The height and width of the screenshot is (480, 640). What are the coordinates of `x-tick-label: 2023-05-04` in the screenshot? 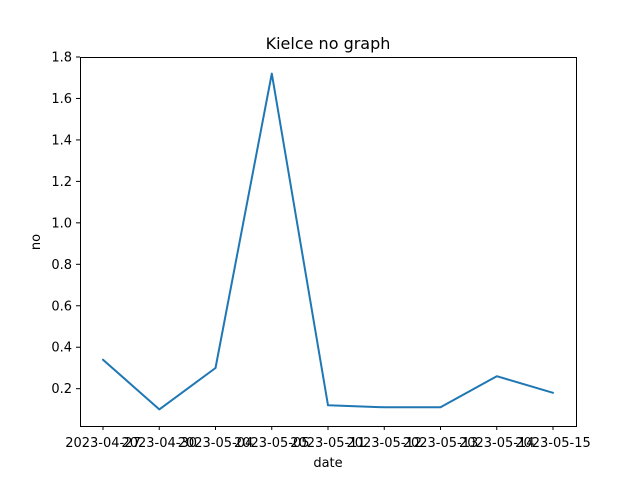 It's located at (216, 443).